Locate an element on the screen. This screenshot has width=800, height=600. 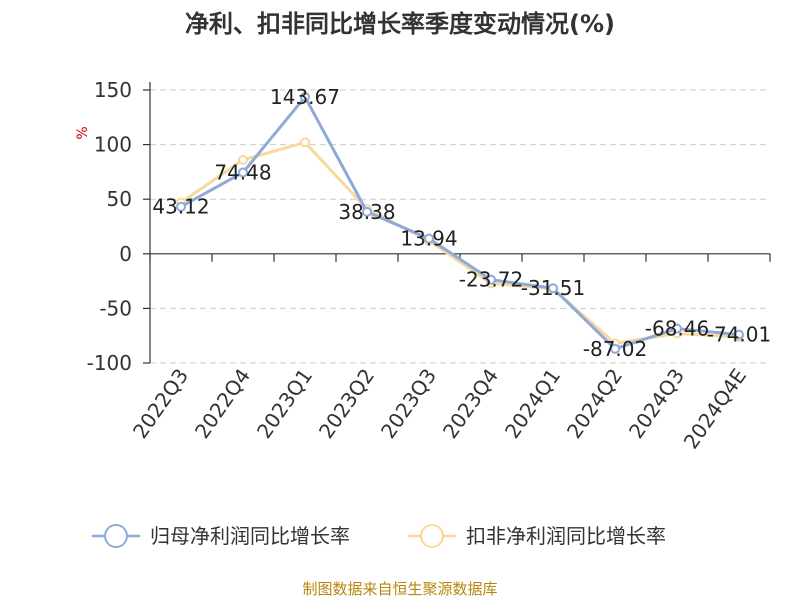
y-unit-label: % is located at coordinates (83, 132).